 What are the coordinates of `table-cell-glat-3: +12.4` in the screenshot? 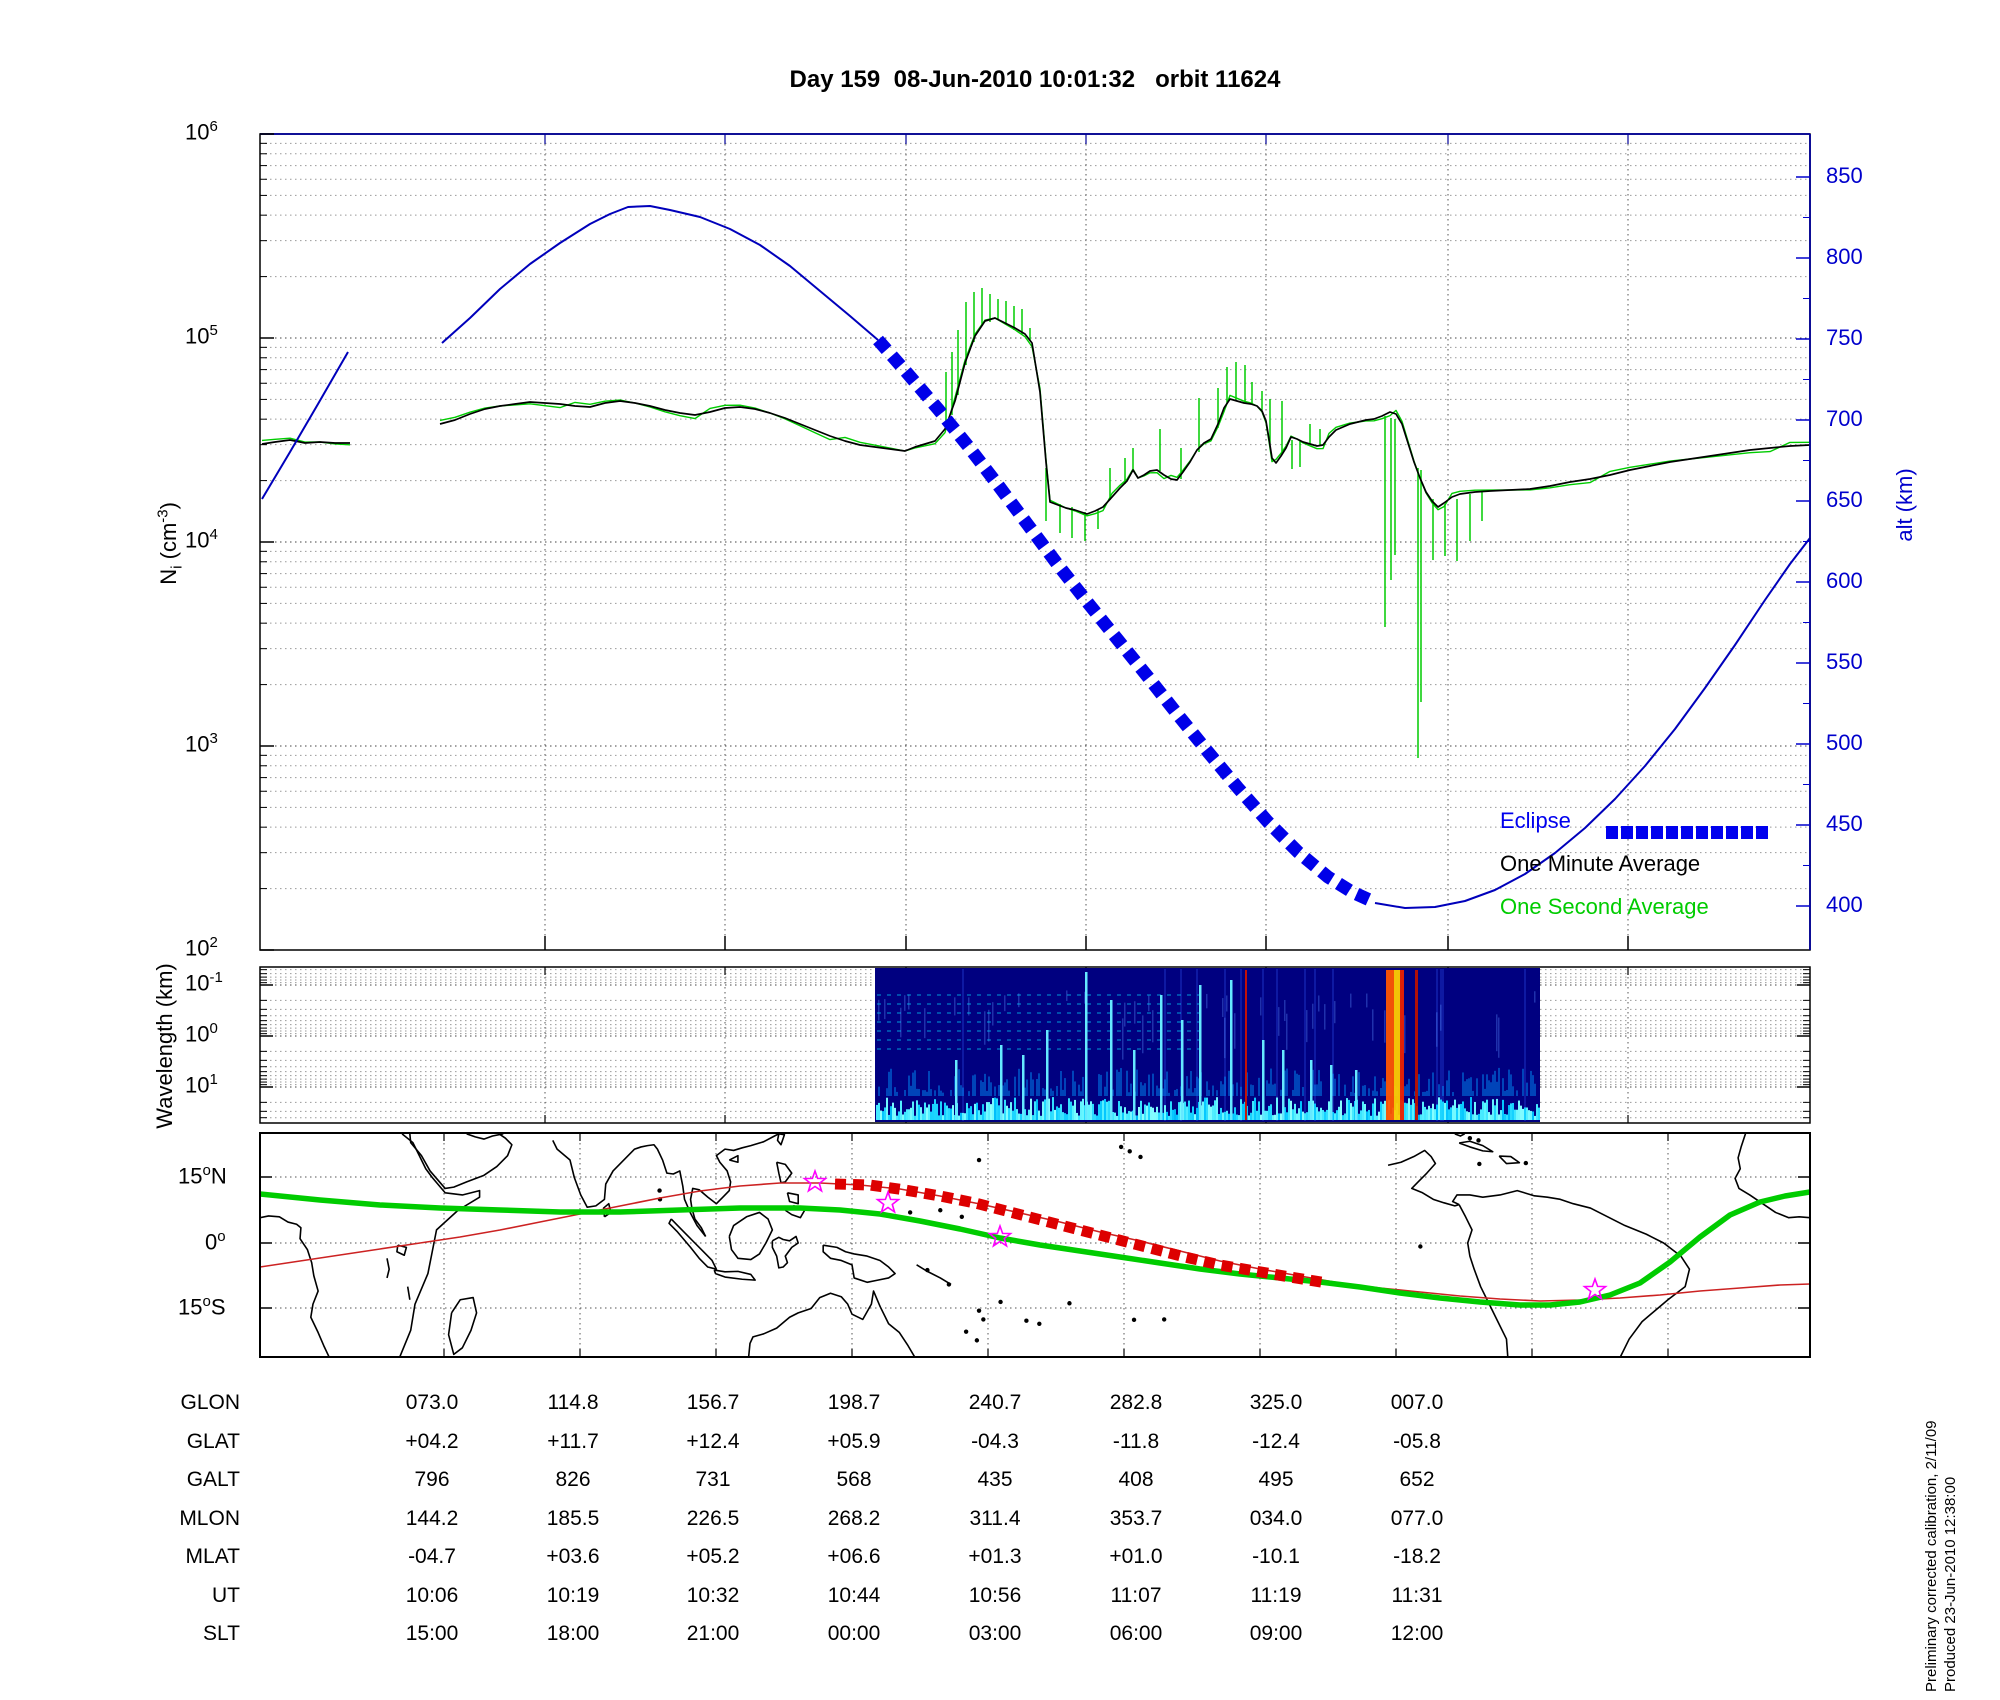 It's located at (713, 1441).